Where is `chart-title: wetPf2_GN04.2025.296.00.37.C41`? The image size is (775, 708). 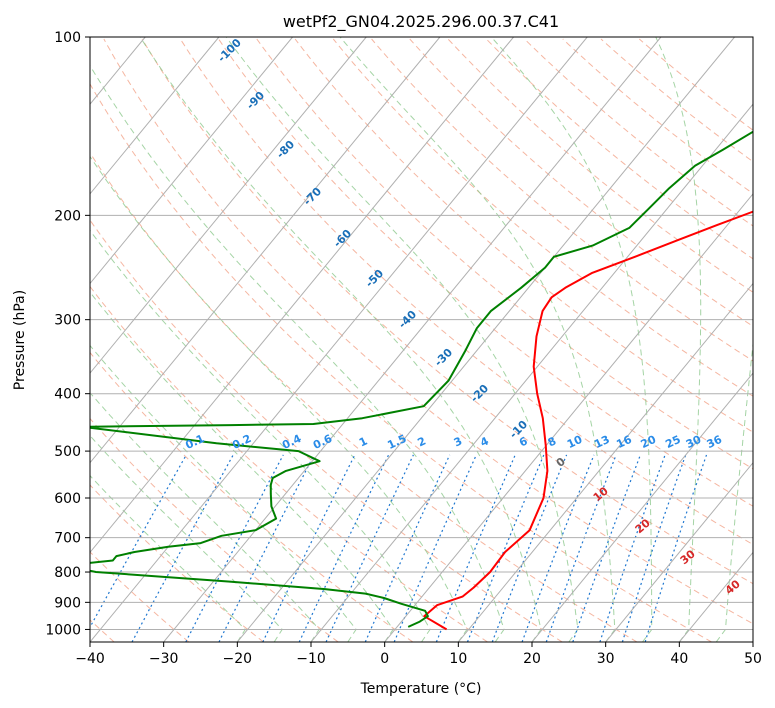 chart-title: wetPf2_GN04.2025.296.00.37.C41 is located at coordinates (421, 22).